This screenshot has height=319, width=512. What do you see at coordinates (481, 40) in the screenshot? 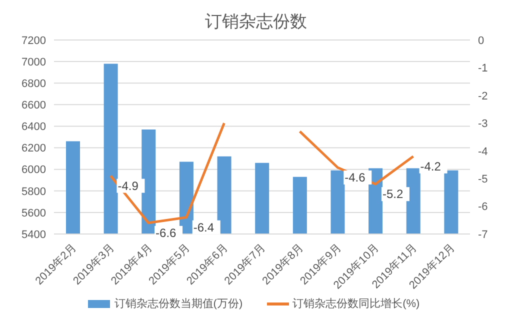
I see `y2-tick-label: 0` at bounding box center [481, 40].